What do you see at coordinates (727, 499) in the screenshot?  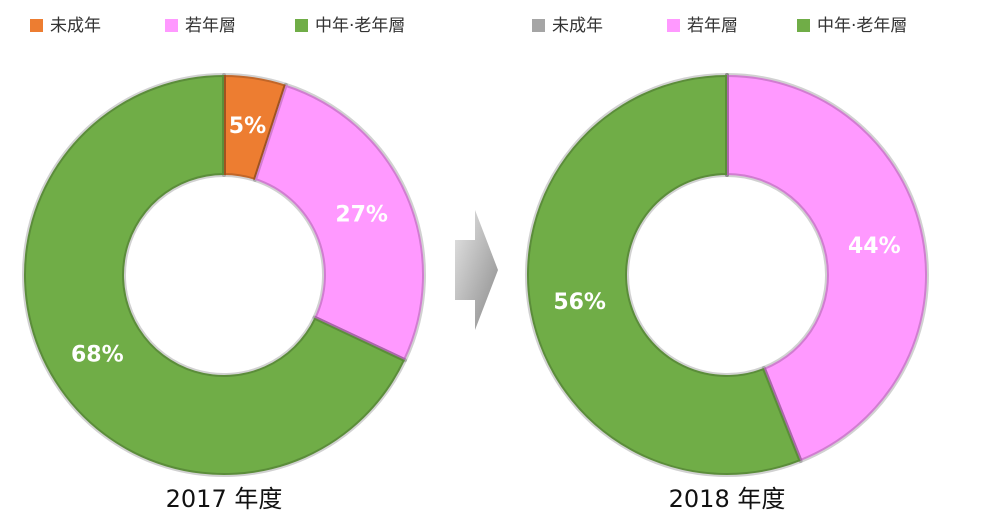 I see `chart-title: 2018 年度` at bounding box center [727, 499].